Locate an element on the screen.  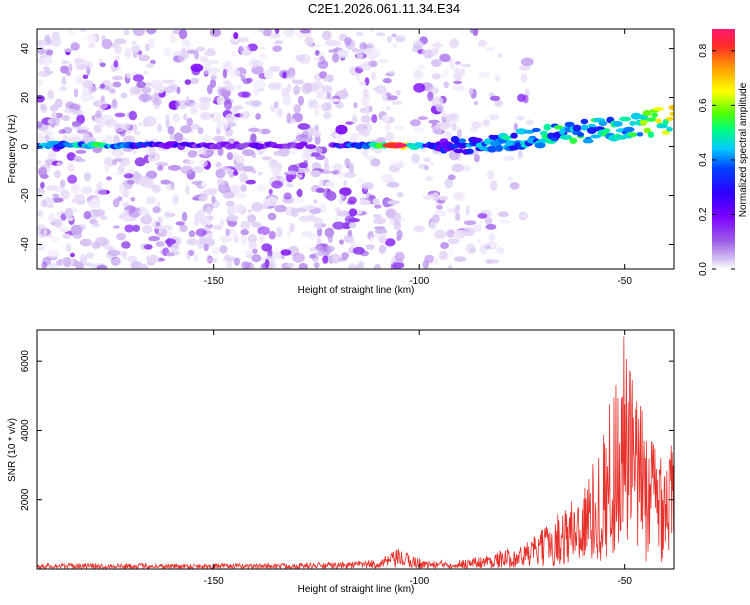
x-tick-label: -100 is located at coordinates (419, 281).